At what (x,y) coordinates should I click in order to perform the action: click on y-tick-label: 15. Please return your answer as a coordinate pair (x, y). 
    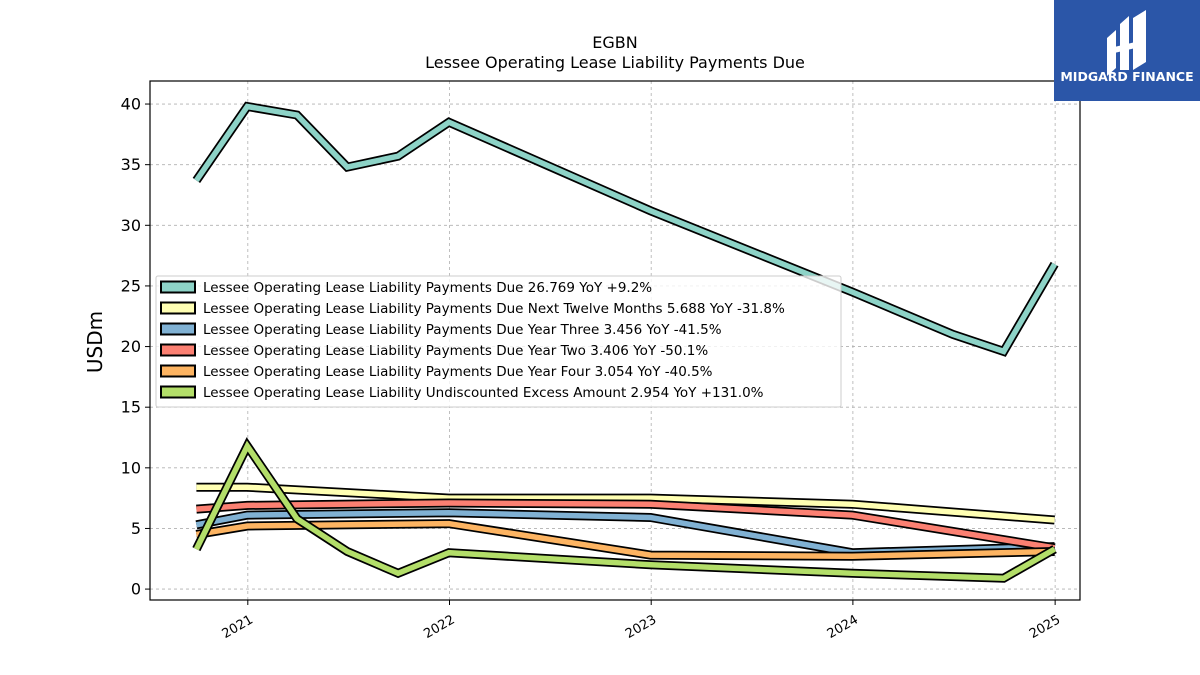
    Looking at the image, I should click on (131, 407).